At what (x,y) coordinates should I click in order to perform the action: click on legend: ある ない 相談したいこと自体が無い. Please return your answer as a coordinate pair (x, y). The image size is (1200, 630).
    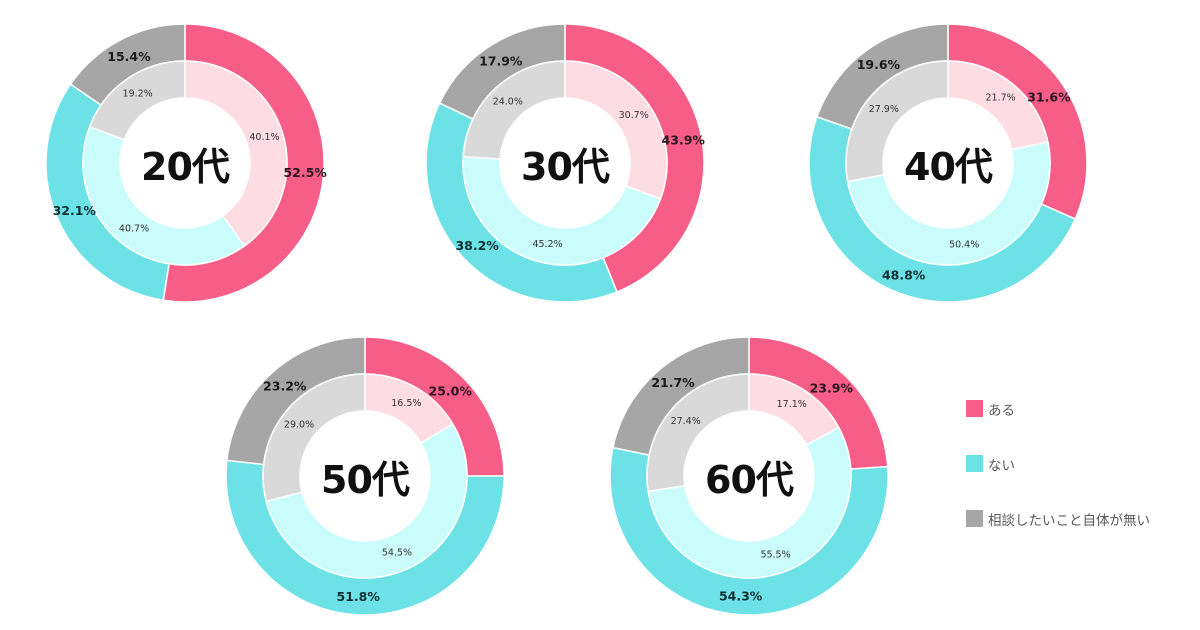
    Looking at the image, I should click on (1081, 482).